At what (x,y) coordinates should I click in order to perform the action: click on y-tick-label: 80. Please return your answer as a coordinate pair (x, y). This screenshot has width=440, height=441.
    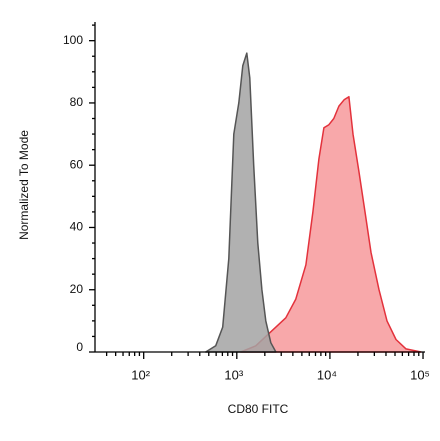
    Looking at the image, I should click on (77, 102).